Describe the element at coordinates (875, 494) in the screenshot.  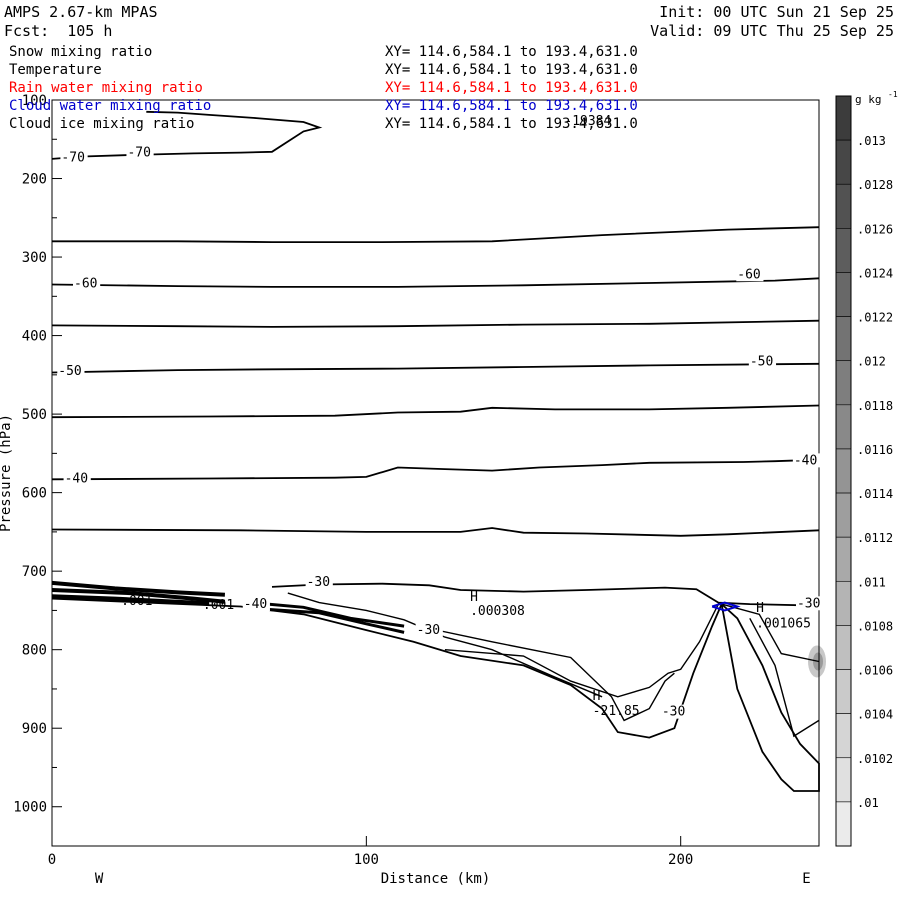
I see `colorbar-label: .0114` at that location.